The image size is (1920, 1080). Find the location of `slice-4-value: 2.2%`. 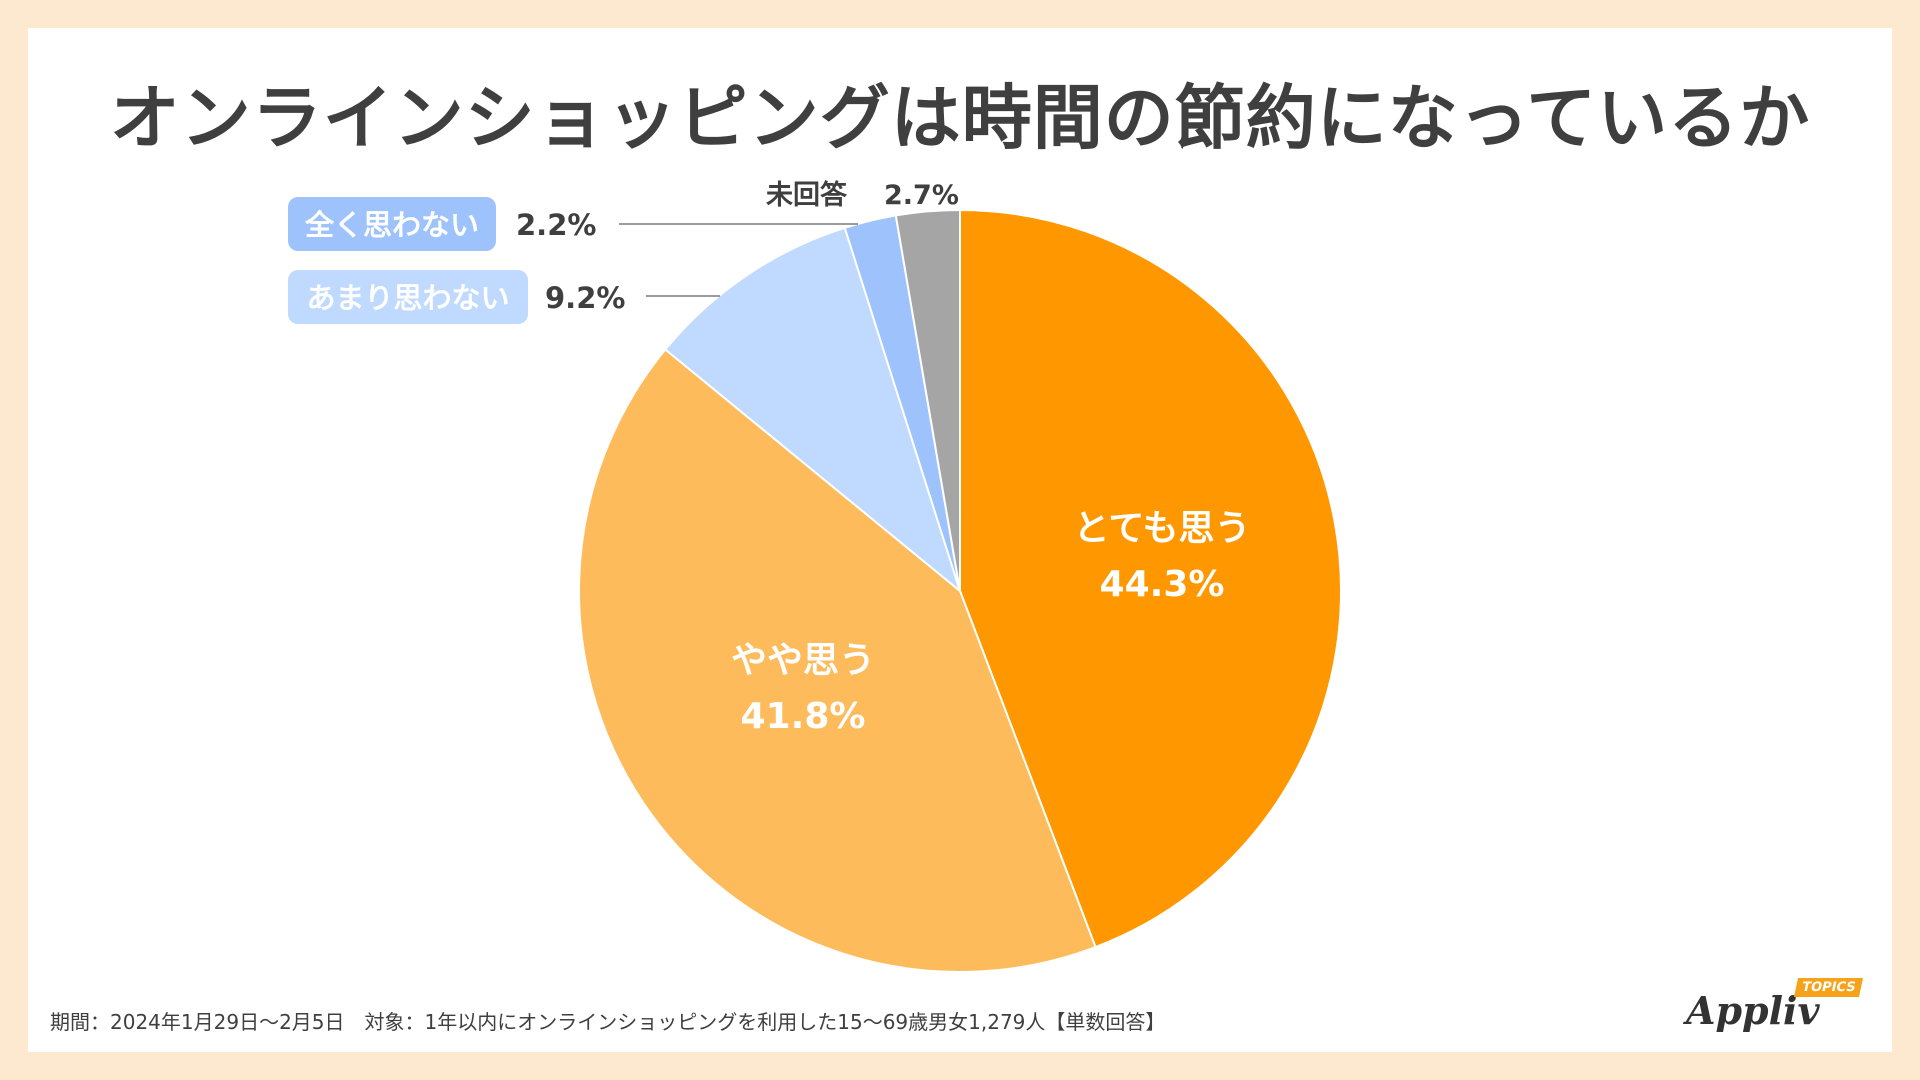

slice-4-value: 2.2% is located at coordinates (556, 225).